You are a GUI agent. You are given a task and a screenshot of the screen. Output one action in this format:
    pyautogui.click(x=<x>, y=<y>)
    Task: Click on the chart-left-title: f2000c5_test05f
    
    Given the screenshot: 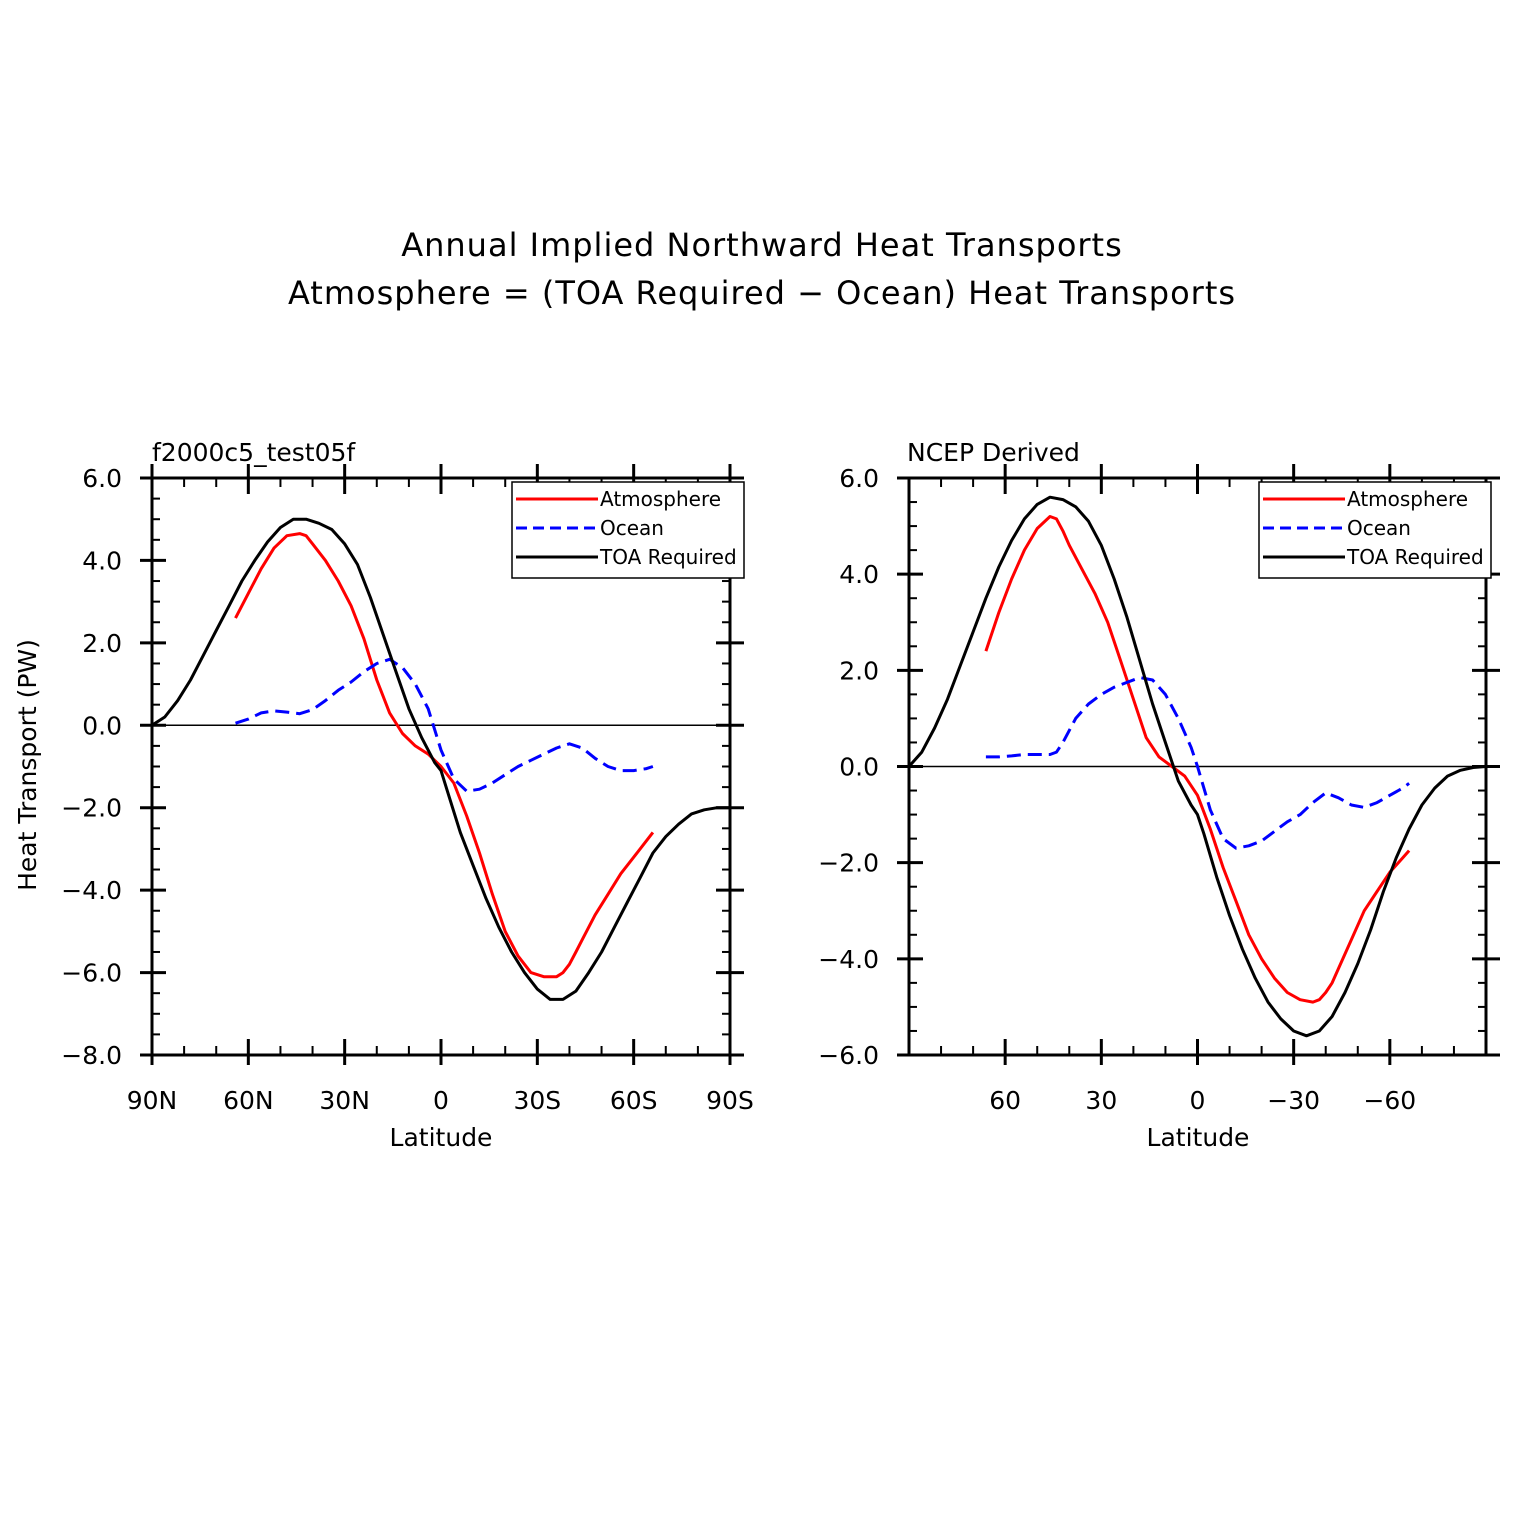 What is the action you would take?
    pyautogui.click(x=254, y=452)
    